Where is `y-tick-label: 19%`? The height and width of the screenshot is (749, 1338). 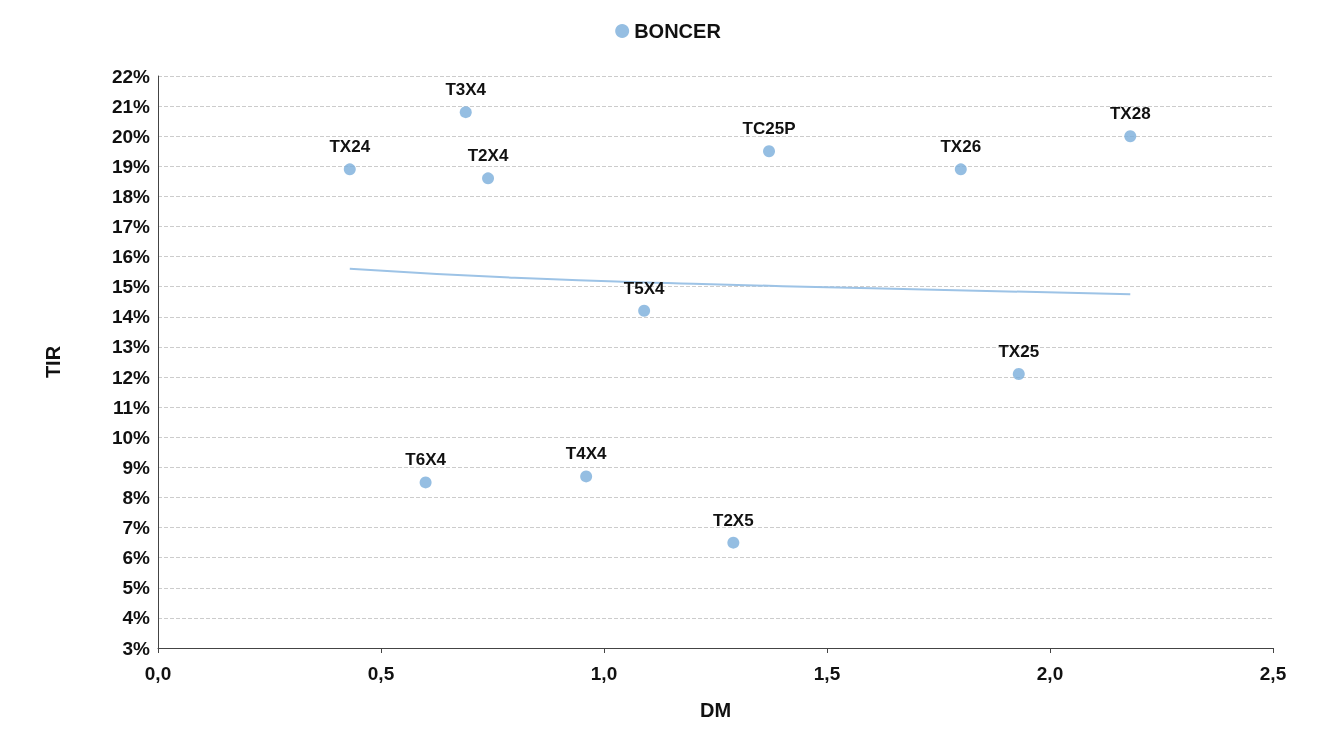 y-tick-label: 19% is located at coordinates (131, 166).